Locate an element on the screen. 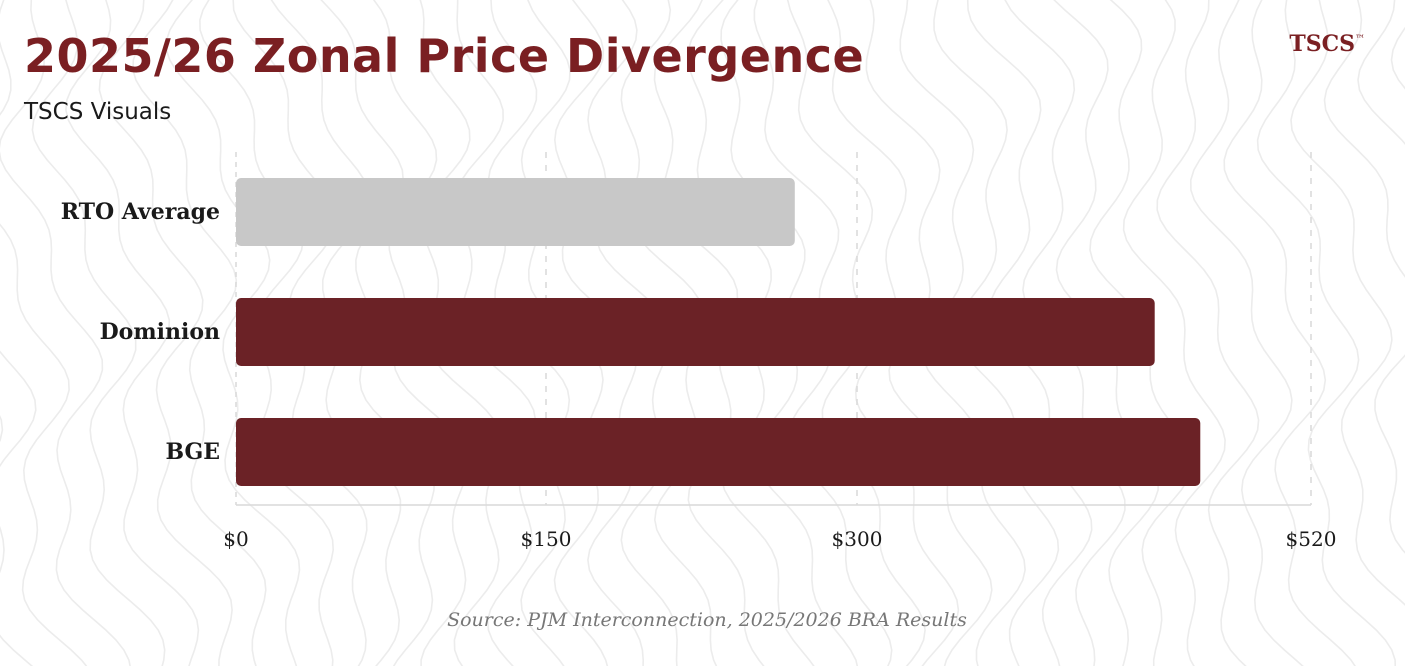 The height and width of the screenshot is (666, 1405). x-tick-label: $0 is located at coordinates (235, 539).